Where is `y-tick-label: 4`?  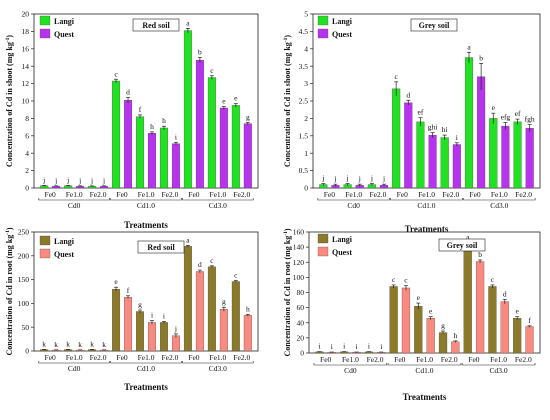 y-tick-label: 4 is located at coordinates (306, 48).